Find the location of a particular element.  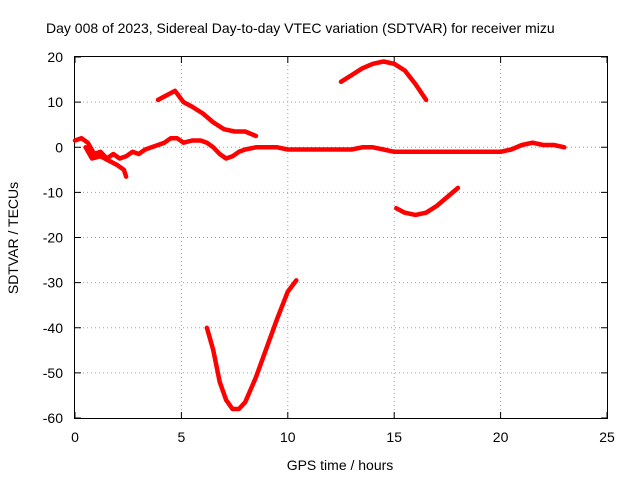

y-tick-label: 0 is located at coordinates (59, 147).